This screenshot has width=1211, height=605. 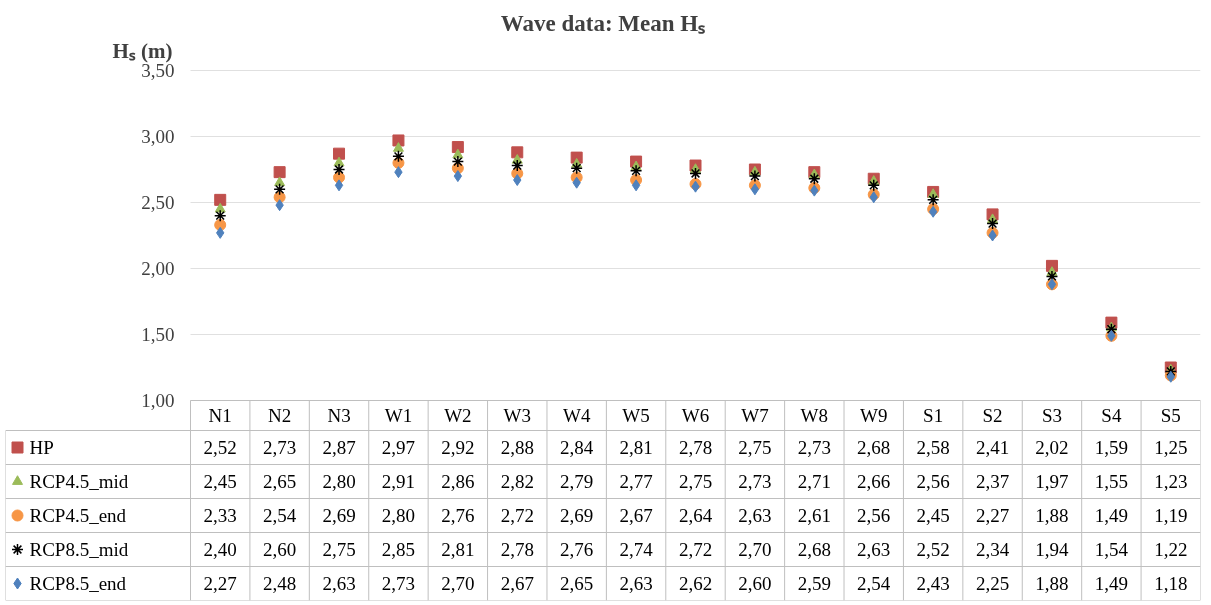 I want to click on x-tick-label: S3, so click(x=1052, y=415).